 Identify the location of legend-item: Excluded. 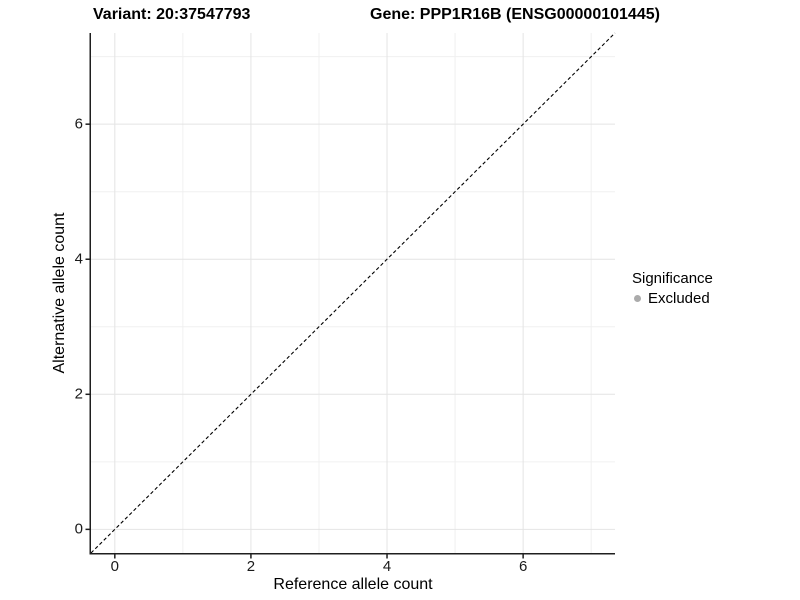
(672, 298).